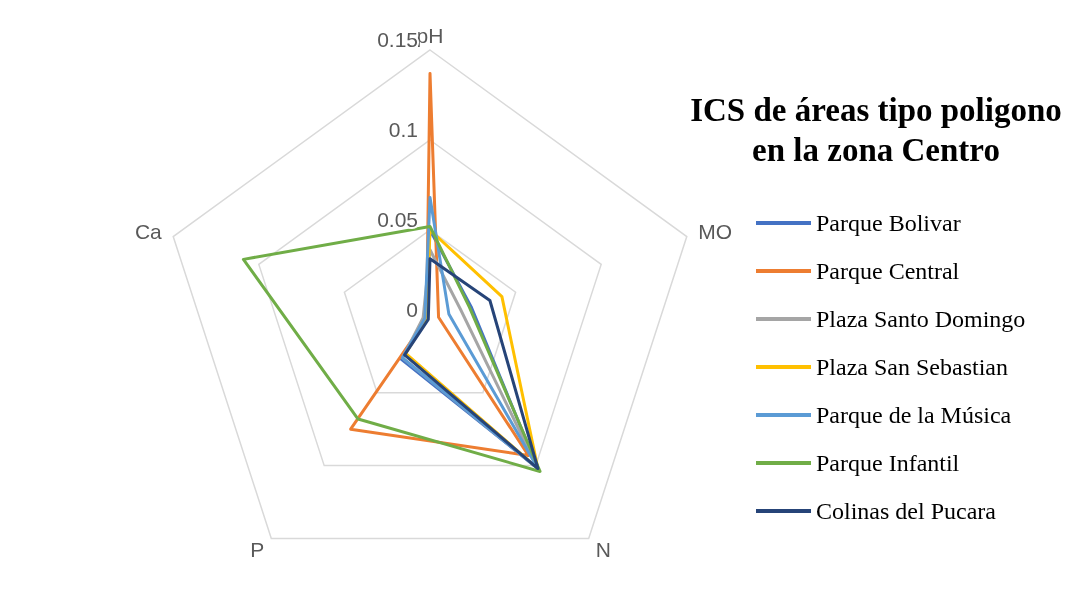 The width and height of the screenshot is (1089, 611). What do you see at coordinates (397, 39) in the screenshot?
I see `y-tick-label: 0.15` at bounding box center [397, 39].